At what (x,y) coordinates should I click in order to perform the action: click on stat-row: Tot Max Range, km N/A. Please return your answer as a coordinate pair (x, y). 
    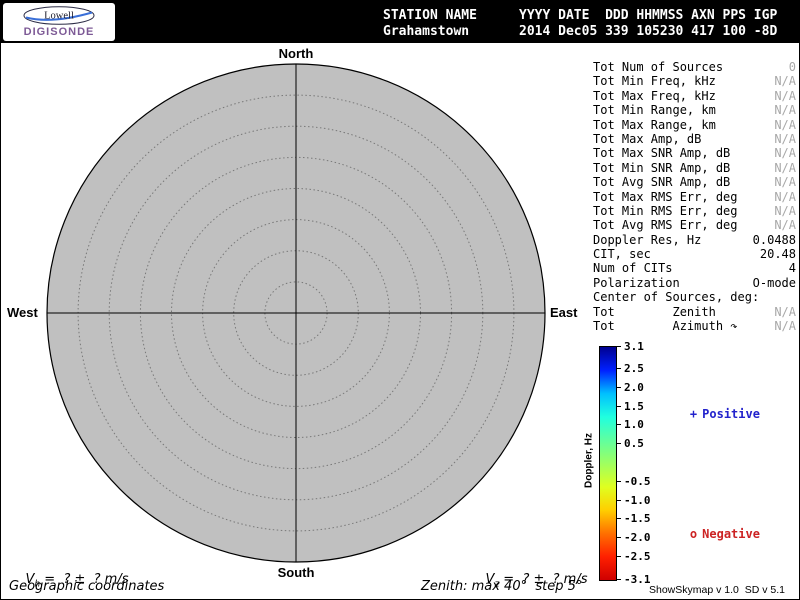
    Looking at the image, I should click on (694, 125).